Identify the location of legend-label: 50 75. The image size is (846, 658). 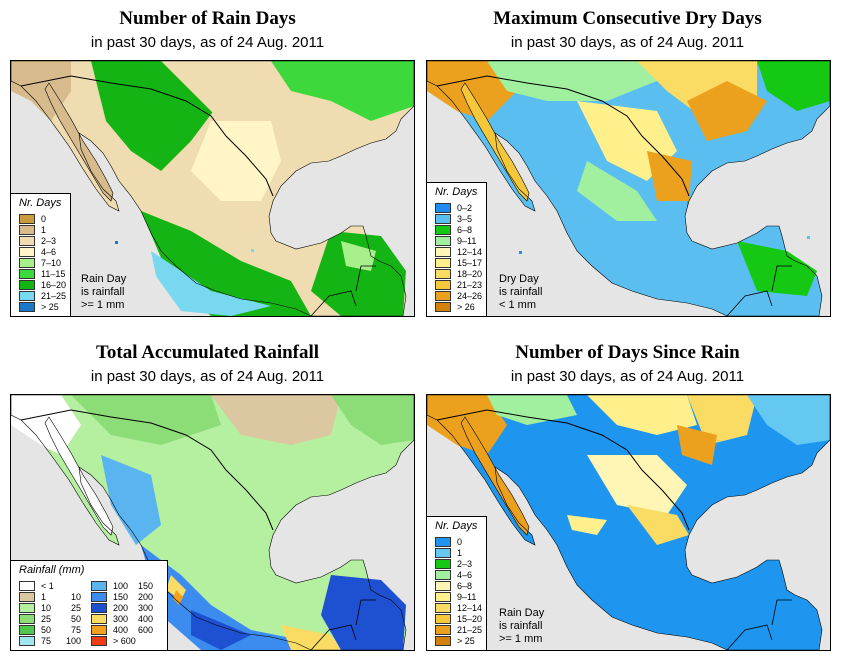
(61, 630).